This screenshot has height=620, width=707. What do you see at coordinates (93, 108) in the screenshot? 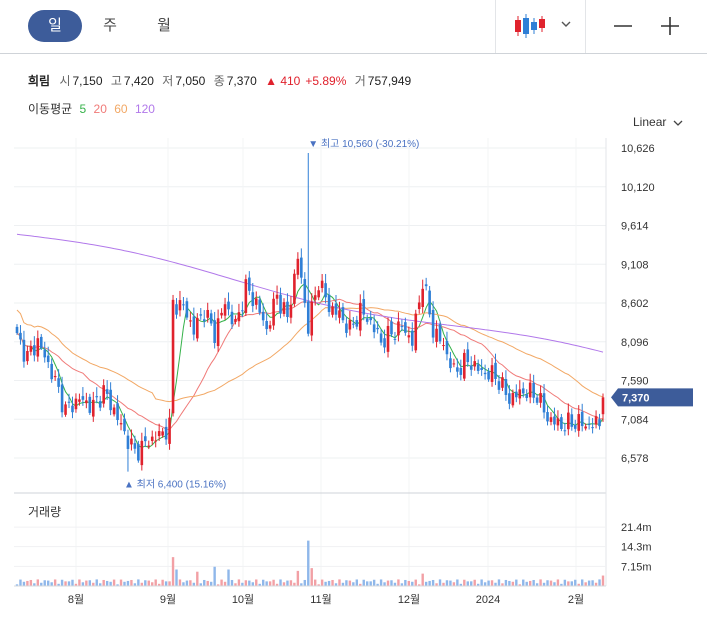
I see `moving-average-legend: 이동평균 5 20 60 120` at bounding box center [93, 108].